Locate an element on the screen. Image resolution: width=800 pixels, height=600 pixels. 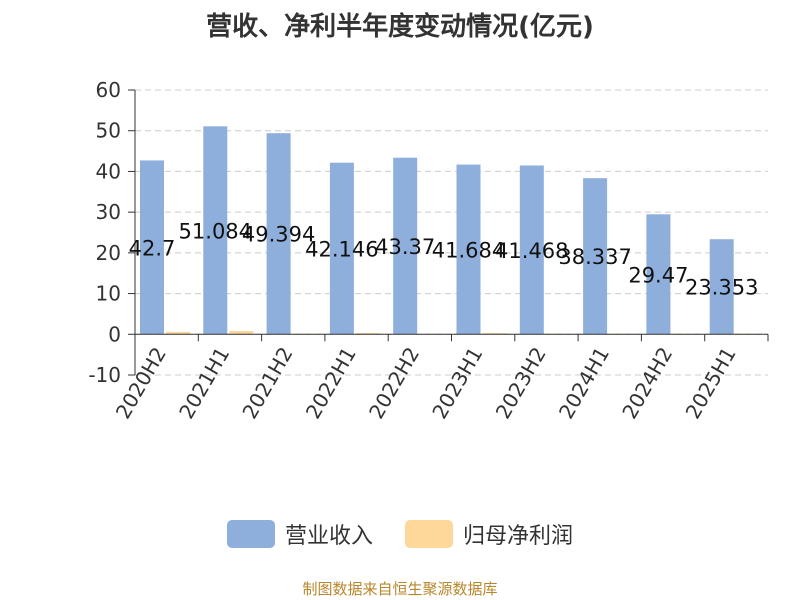
data-label-revenue: 23.353 is located at coordinates (721, 288).